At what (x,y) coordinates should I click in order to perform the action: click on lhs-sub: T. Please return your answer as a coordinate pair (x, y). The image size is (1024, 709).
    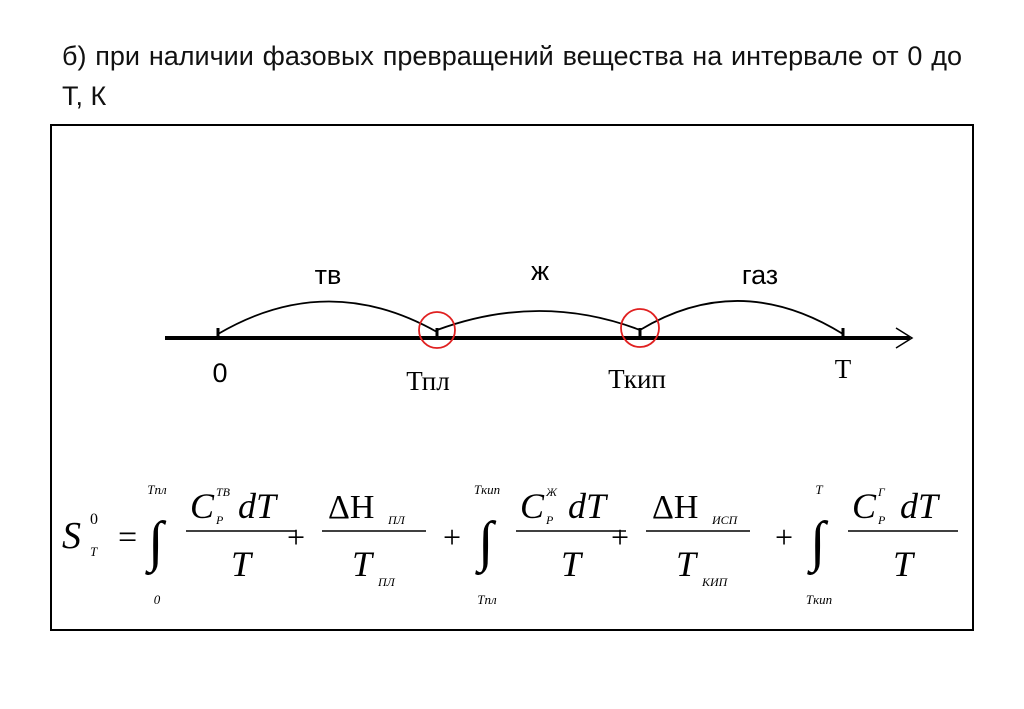
    Looking at the image, I should click on (94, 551).